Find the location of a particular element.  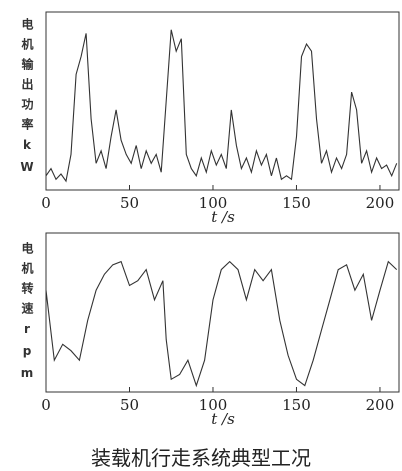

y-axis-label: 电机输出功率kW is located at coordinates (27, 100).